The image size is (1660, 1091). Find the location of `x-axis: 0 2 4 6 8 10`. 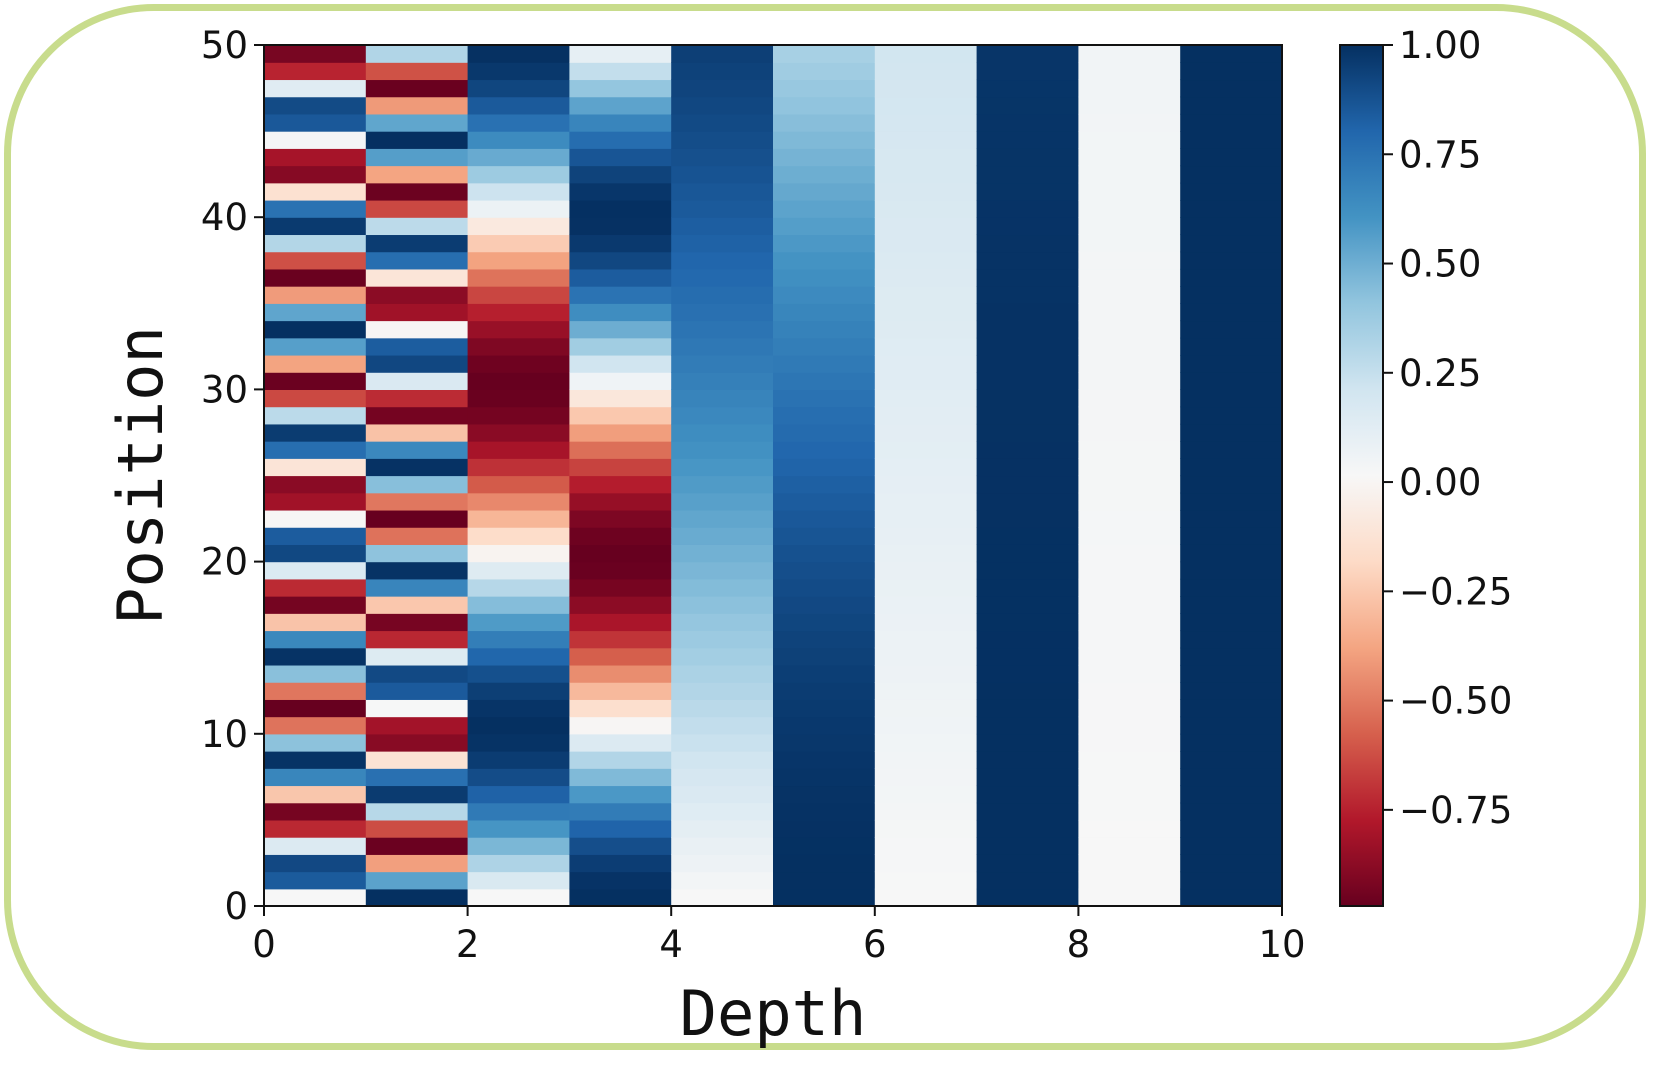

x-axis: 0 2 4 6 8 10 is located at coordinates (779, 936).